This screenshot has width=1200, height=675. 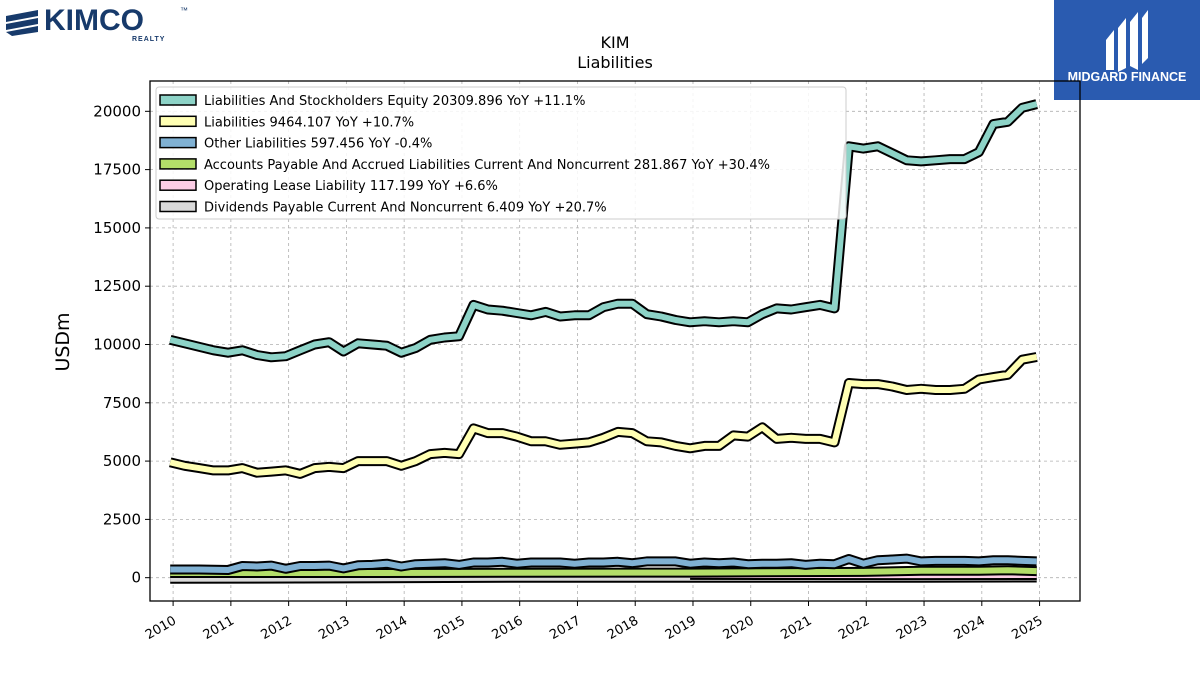 What do you see at coordinates (309, 122) in the screenshot?
I see `legend-entry: Liabilities 9464.107 YoY +10.7%` at bounding box center [309, 122].